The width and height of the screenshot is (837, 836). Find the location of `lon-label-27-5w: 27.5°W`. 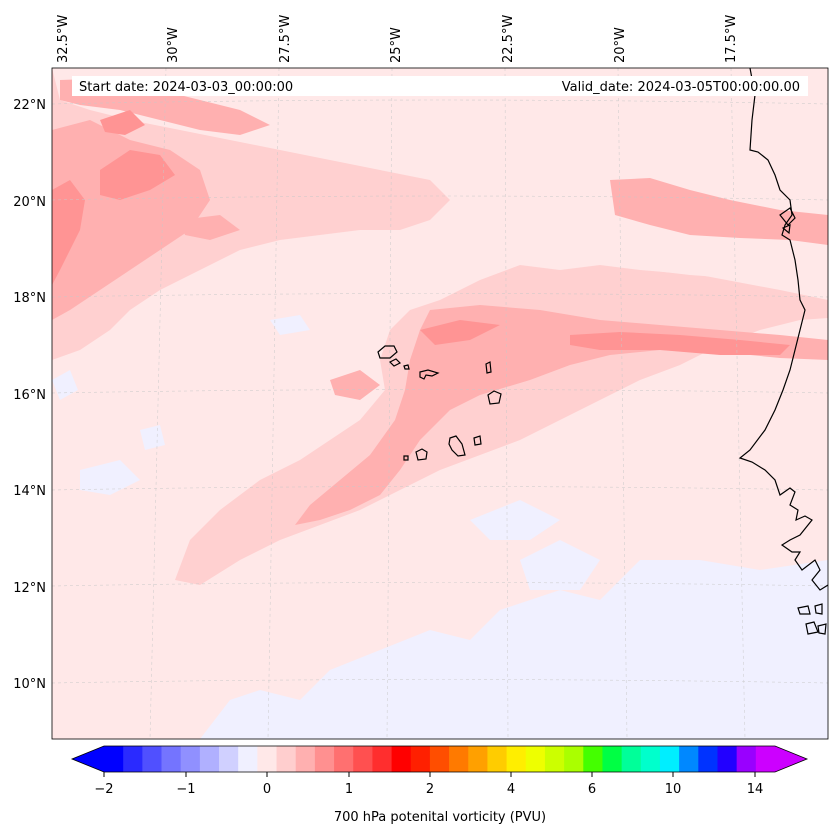

lon-label-27-5w: 27.5°W is located at coordinates (285, 39).